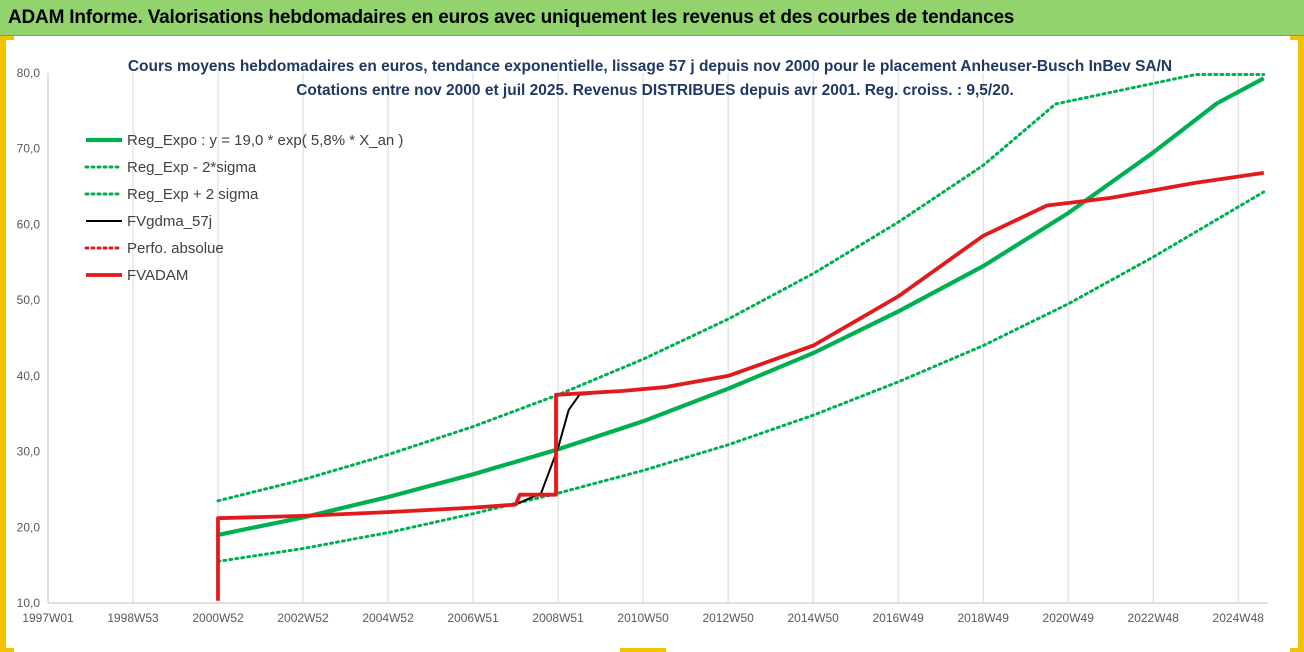 Image resolution: width=1304 pixels, height=652 pixels. Describe the element at coordinates (643, 650) in the screenshot. I see `frame-tab-bottom` at that location.